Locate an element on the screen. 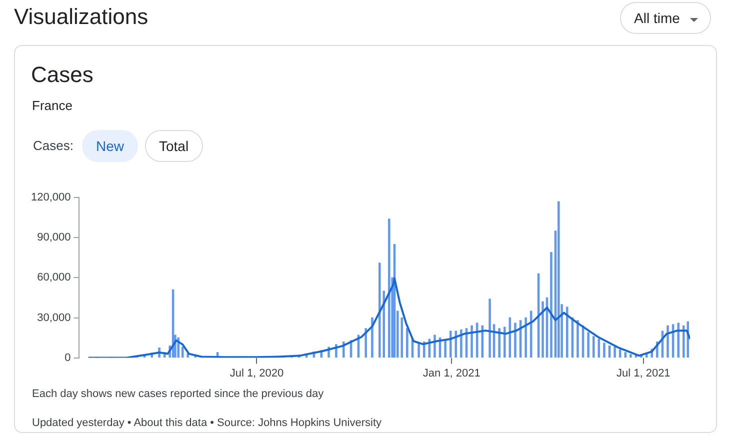  text: Total is located at coordinates (174, 146).